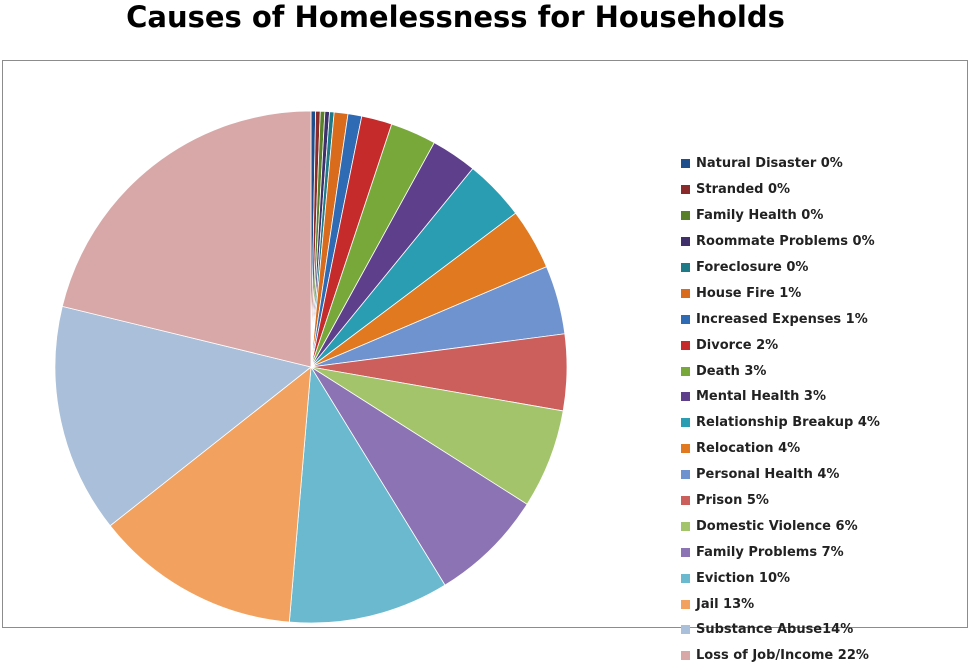 The image size is (971, 669). Describe the element at coordinates (761, 397) in the screenshot. I see `legend-label: Mental Health 3%` at that location.